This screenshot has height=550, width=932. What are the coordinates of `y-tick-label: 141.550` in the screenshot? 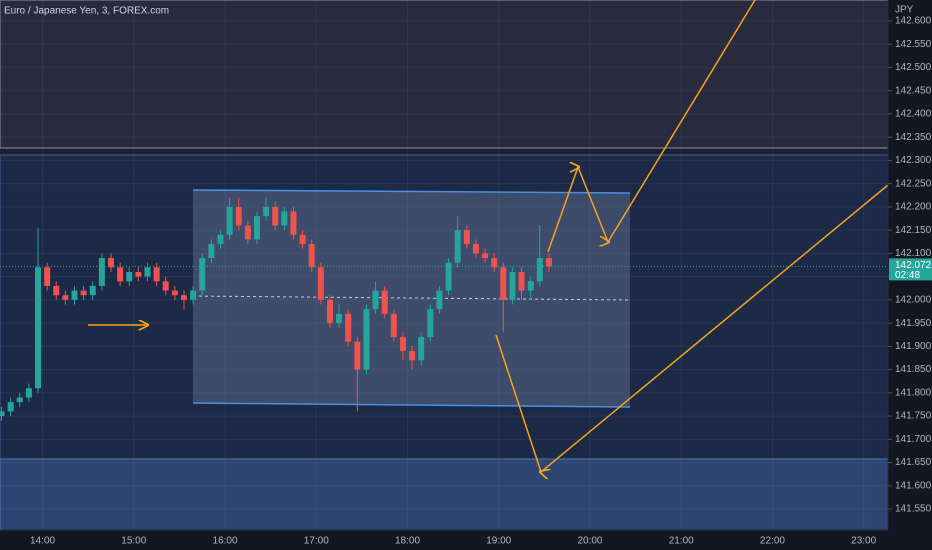 It's located at (913, 509).